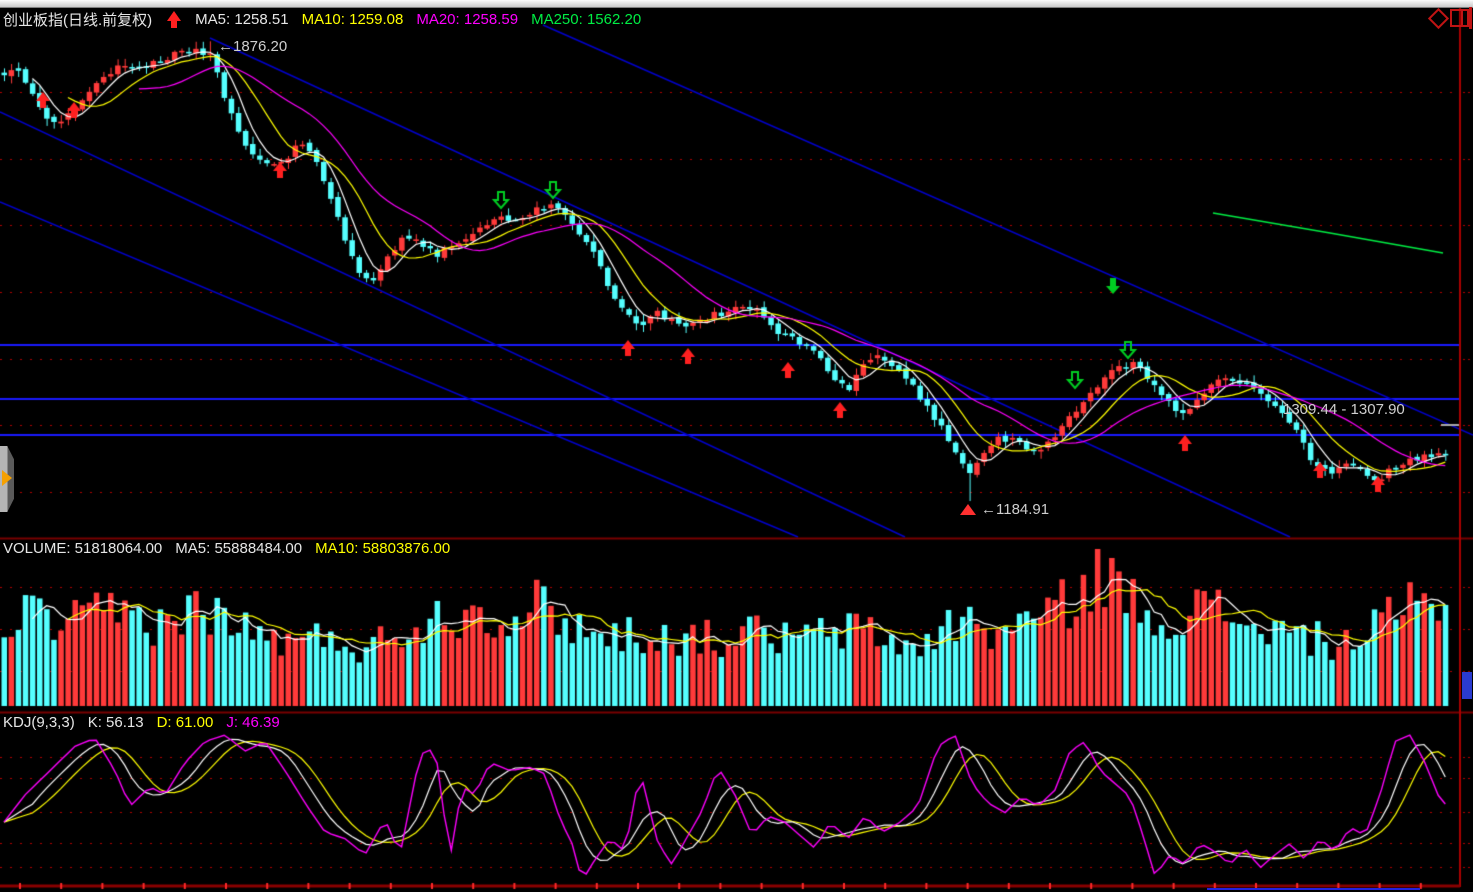 This screenshot has height=892, width=1473. What do you see at coordinates (253, 722) in the screenshot?
I see `kdj-j-value: J: 46.39` at bounding box center [253, 722].